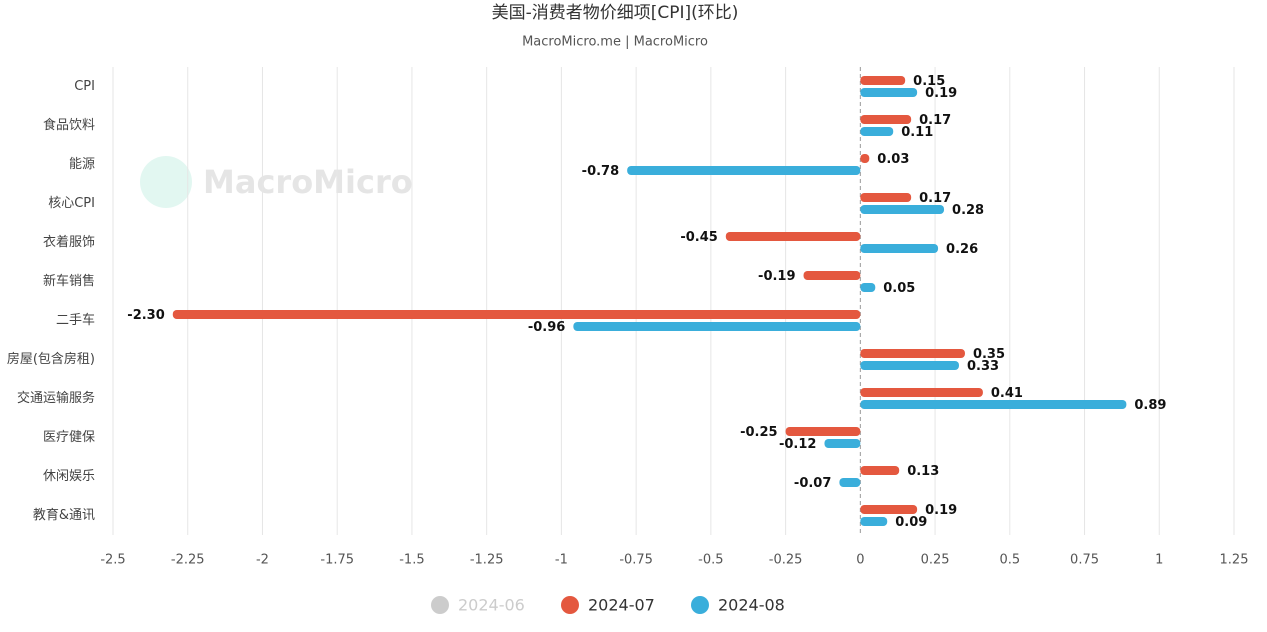 The image size is (1267, 632). Describe the element at coordinates (69, 437) in the screenshot. I see `y-tick-label: 医疗健保` at that location.